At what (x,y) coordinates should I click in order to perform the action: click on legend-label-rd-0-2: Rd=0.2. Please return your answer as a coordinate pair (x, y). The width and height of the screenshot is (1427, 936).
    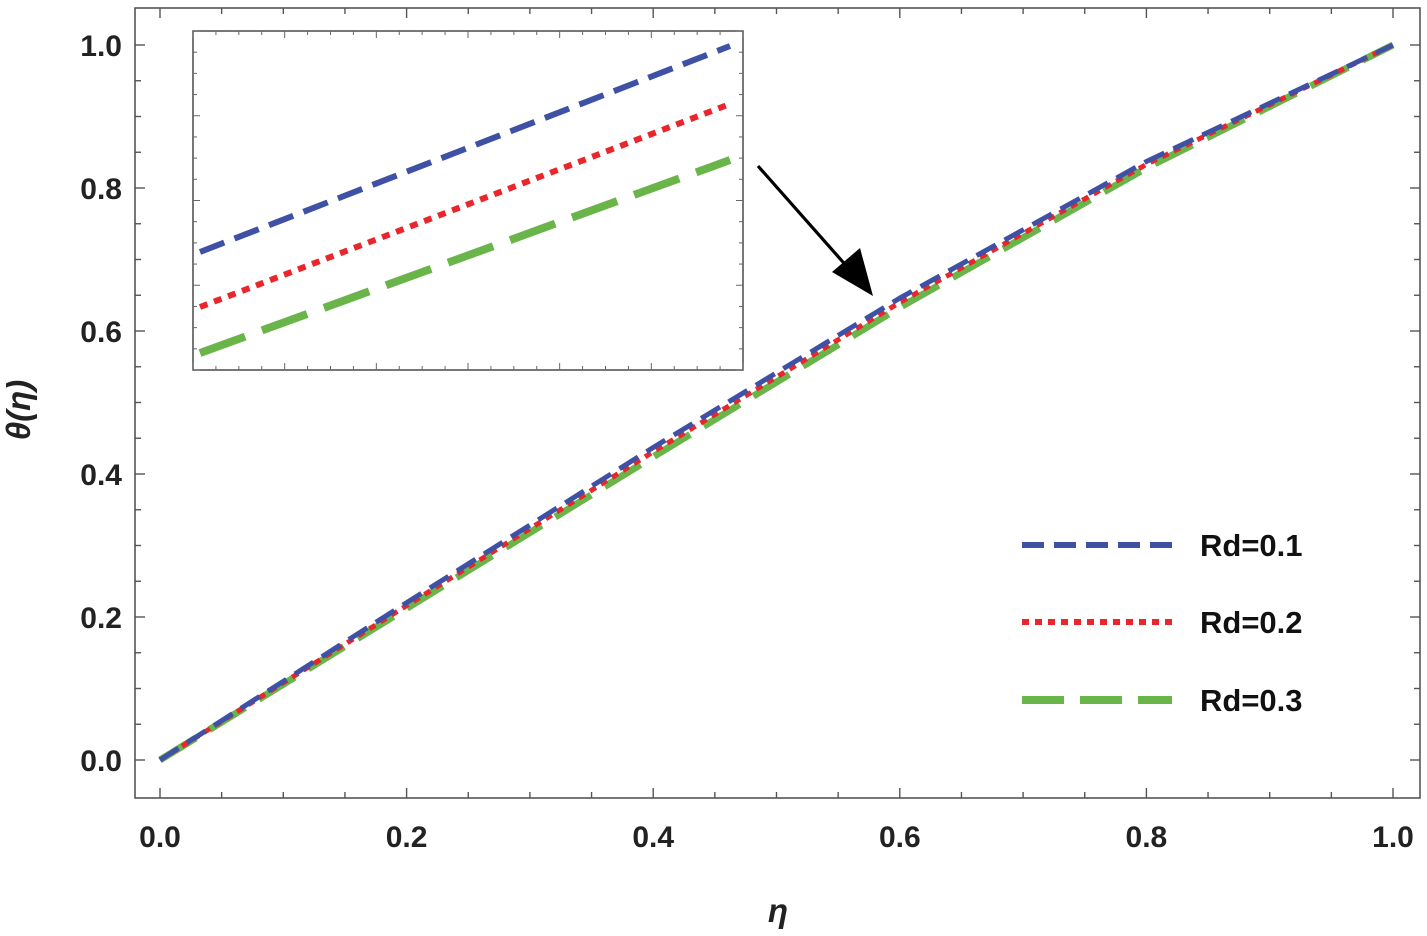
    Looking at the image, I should click on (1251, 622).